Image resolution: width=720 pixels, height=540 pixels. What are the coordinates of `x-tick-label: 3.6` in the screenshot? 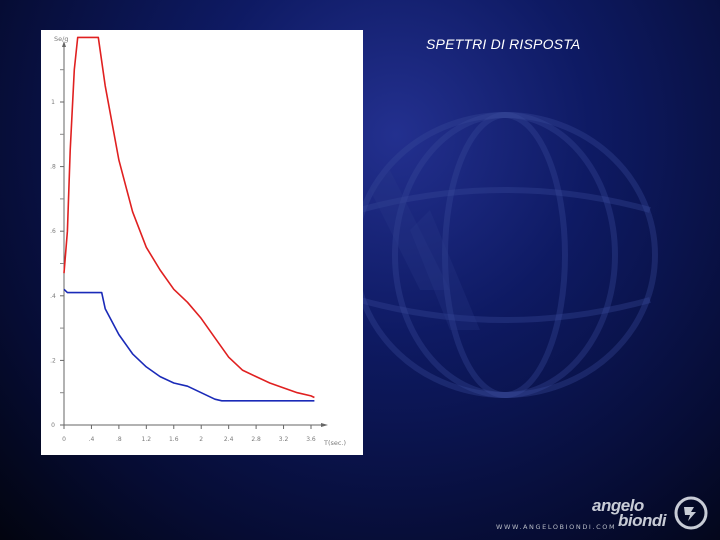 It's located at (311, 439).